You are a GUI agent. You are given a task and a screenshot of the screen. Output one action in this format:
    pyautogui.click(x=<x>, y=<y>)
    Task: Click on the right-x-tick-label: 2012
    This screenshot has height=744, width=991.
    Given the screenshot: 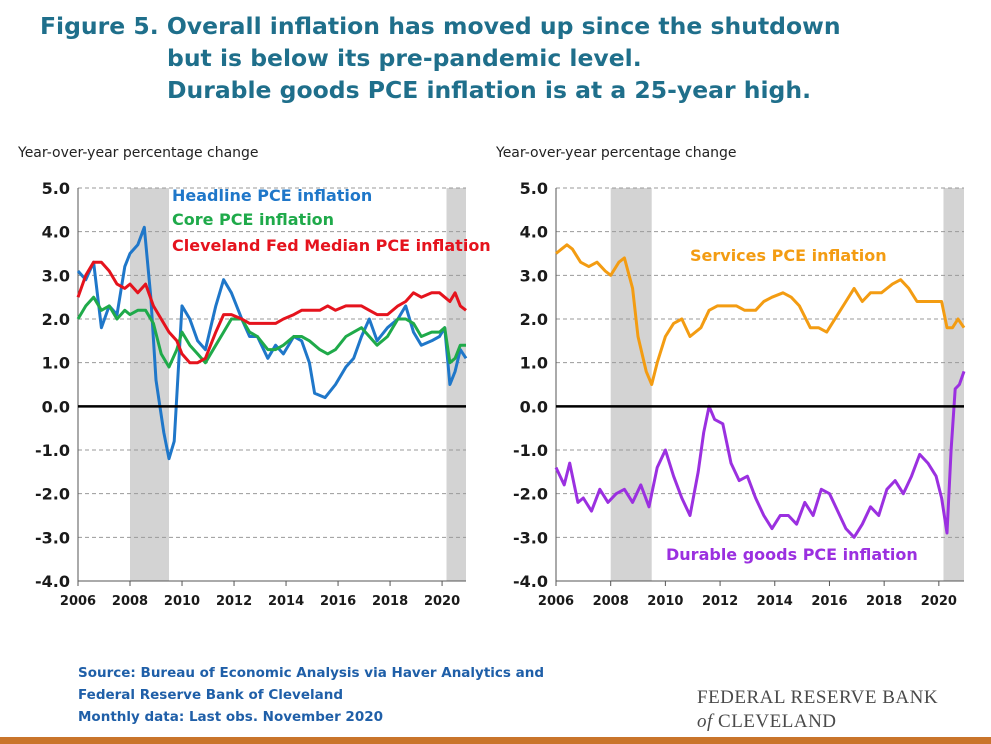 What is the action you would take?
    pyautogui.click(x=720, y=601)
    